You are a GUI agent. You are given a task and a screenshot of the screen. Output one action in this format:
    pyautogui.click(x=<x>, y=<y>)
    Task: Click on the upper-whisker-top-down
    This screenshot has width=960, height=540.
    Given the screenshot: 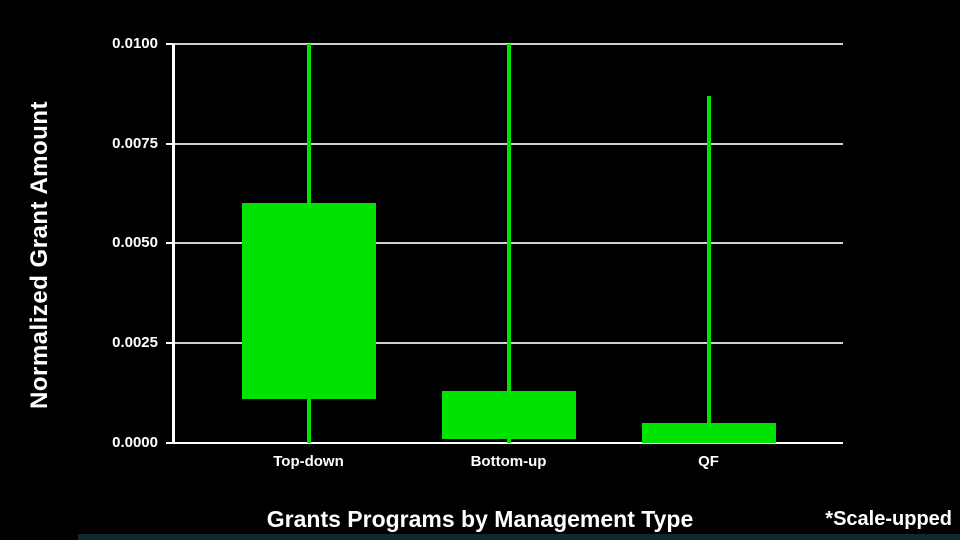 What is the action you would take?
    pyautogui.click(x=308, y=124)
    